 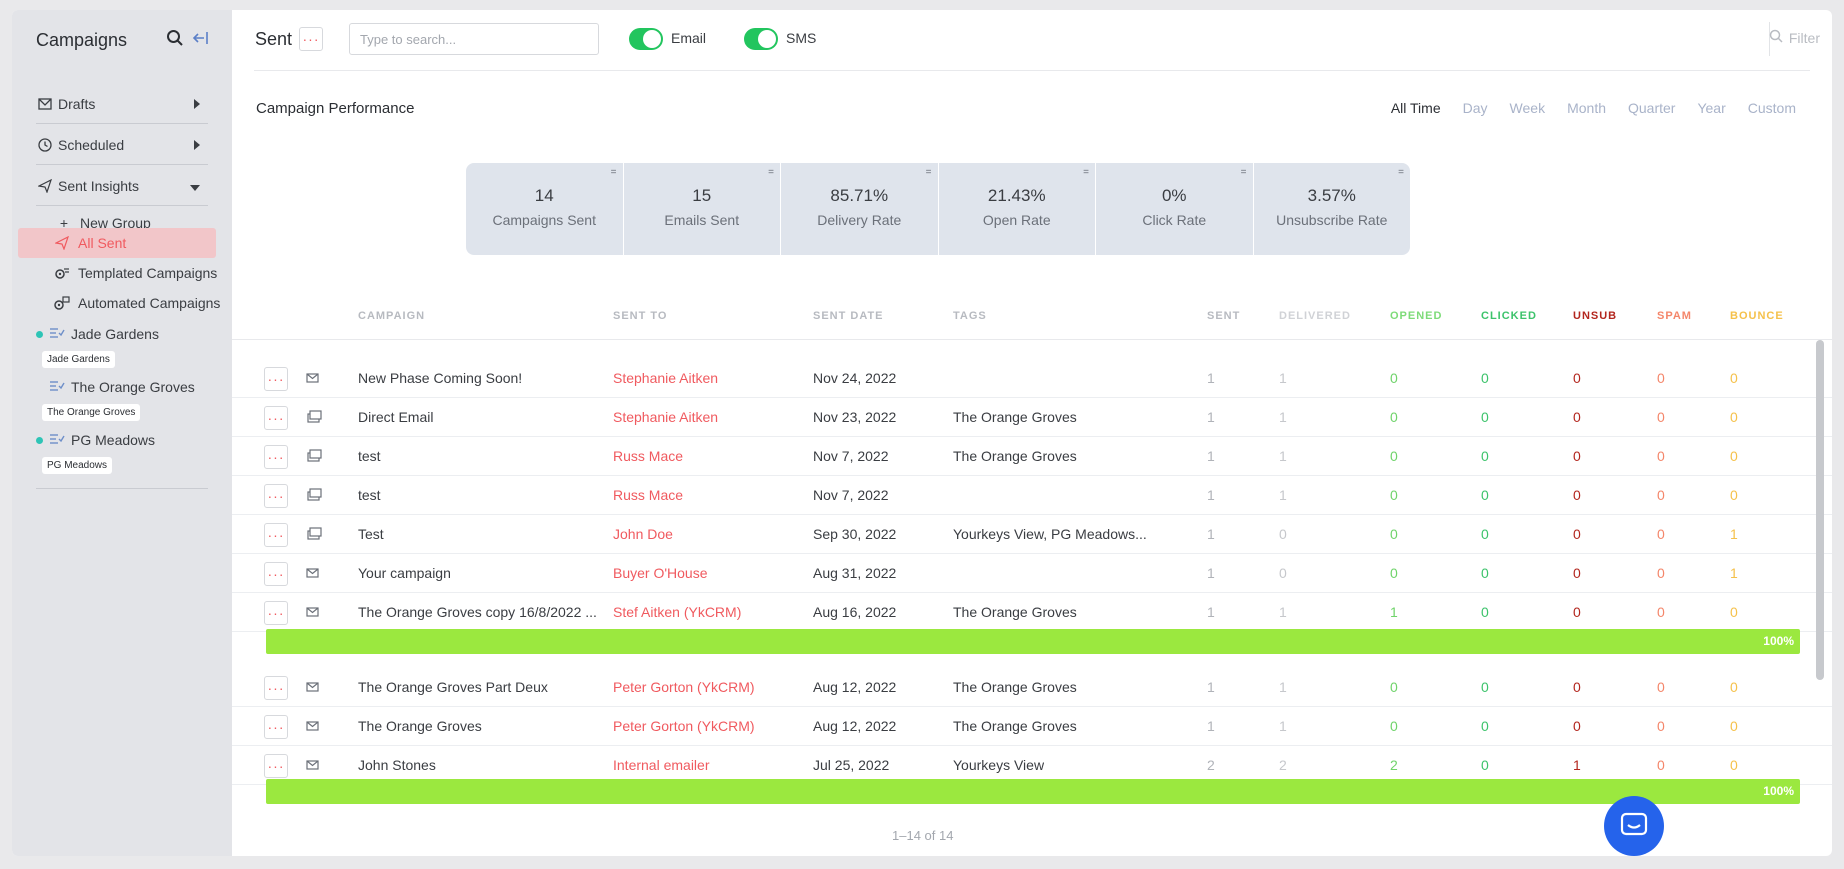 What do you see at coordinates (1757, 316) in the screenshot?
I see `column-header-bounce: BOUNCE` at bounding box center [1757, 316].